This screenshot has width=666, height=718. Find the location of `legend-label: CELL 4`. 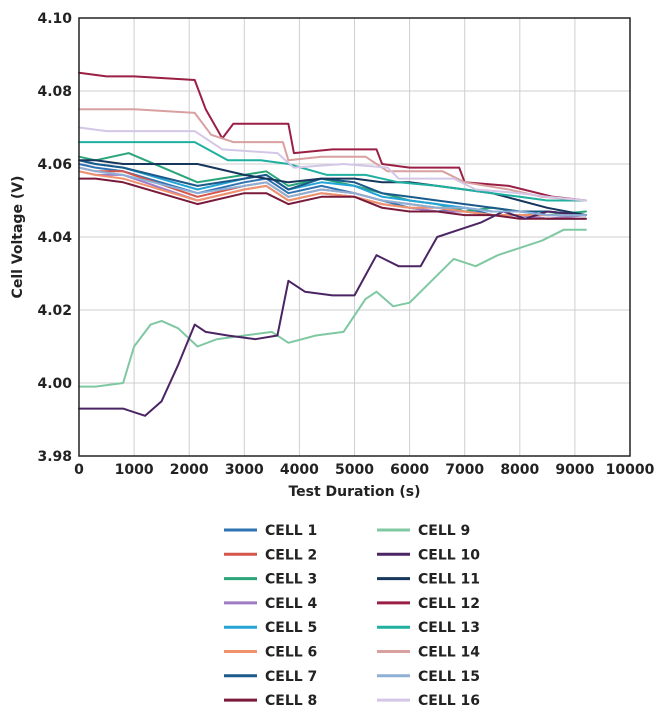

legend-label: CELL 4 is located at coordinates (291, 604).